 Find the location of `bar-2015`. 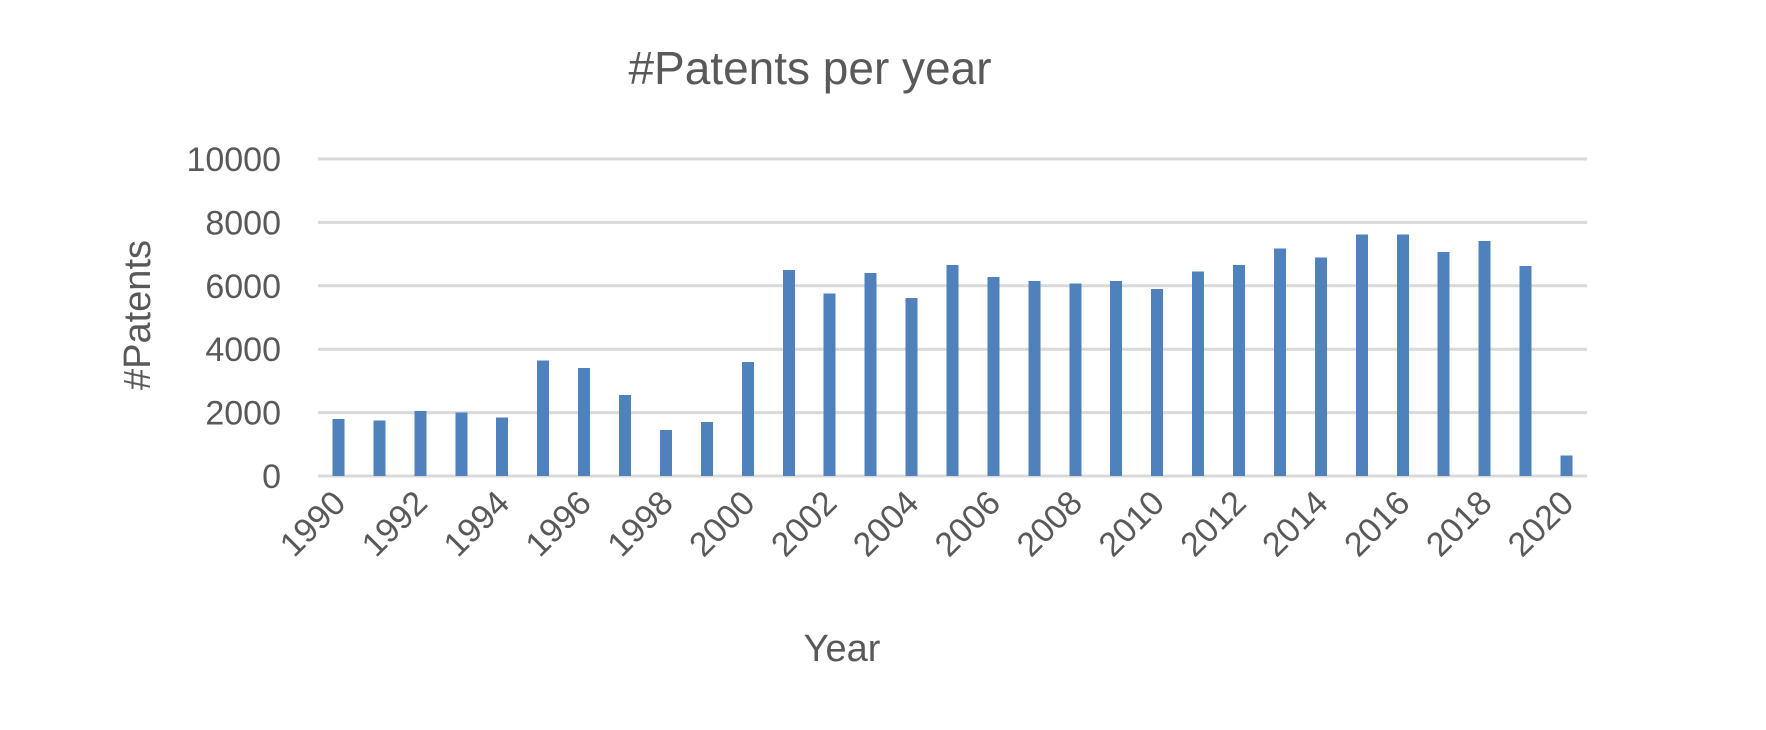

bar-2015 is located at coordinates (1361, 355).